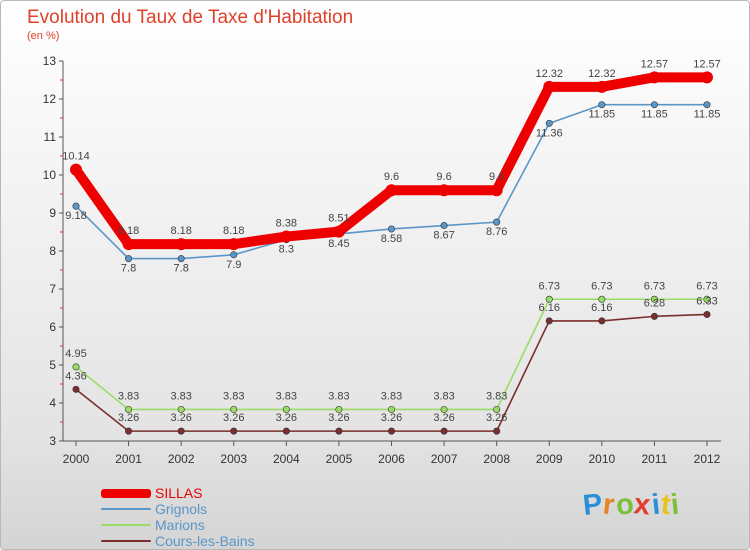  What do you see at coordinates (75, 216) in the screenshot?
I see `data-label: 9.18` at bounding box center [75, 216].